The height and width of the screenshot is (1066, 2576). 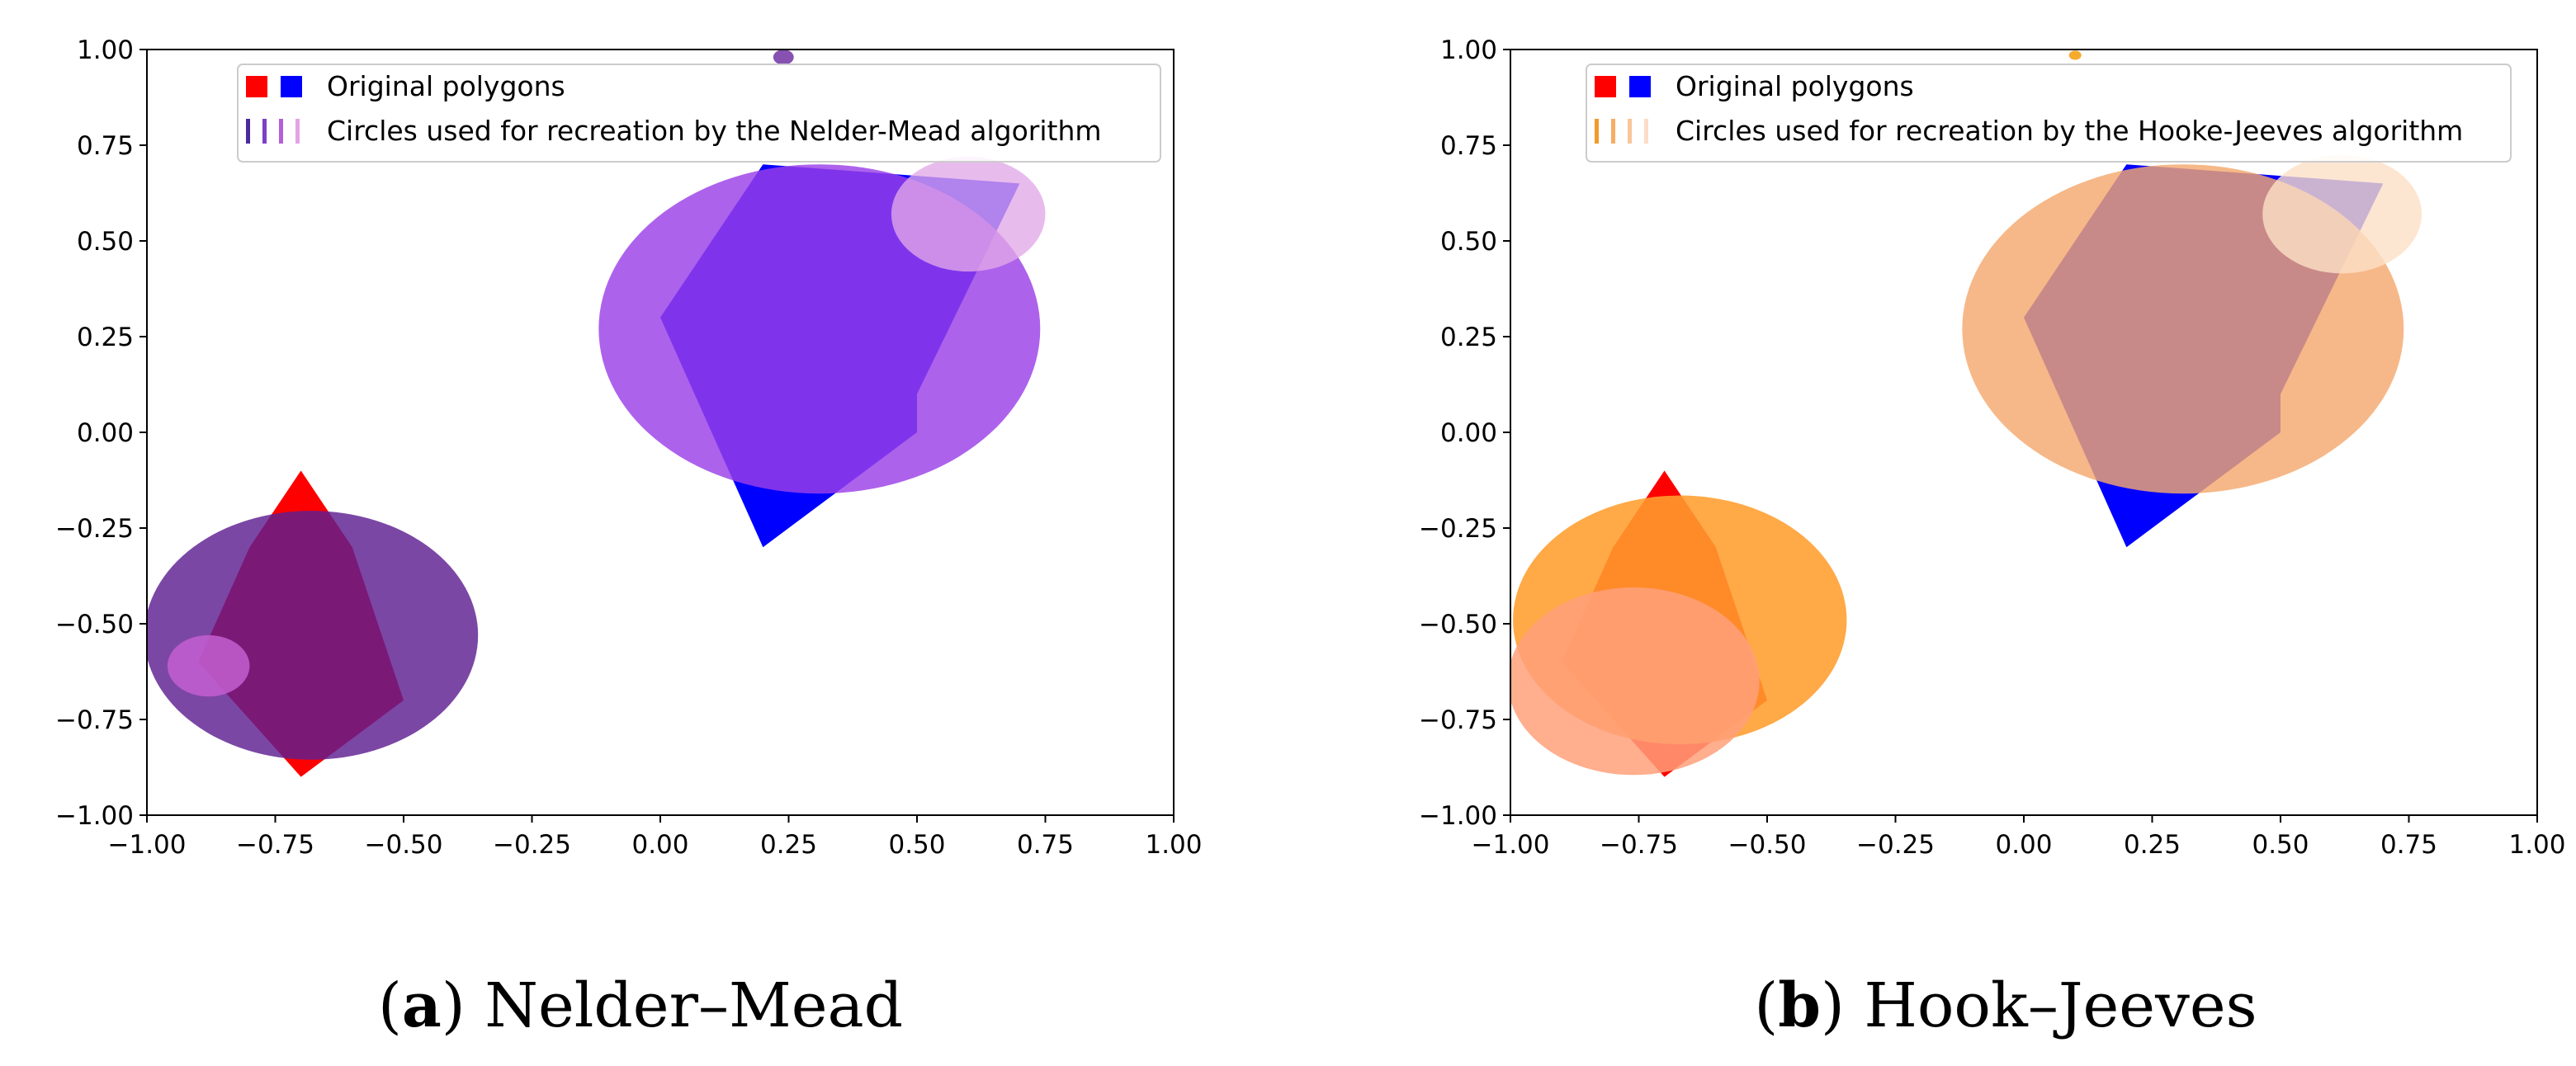 I want to click on caption-text: ) Hook–Jeeves, so click(x=2039, y=1005).